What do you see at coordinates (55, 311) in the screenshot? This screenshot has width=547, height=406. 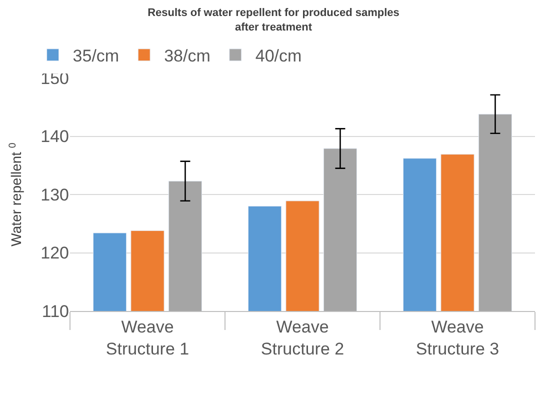 I see `y-tick-label: 110` at bounding box center [55, 311].